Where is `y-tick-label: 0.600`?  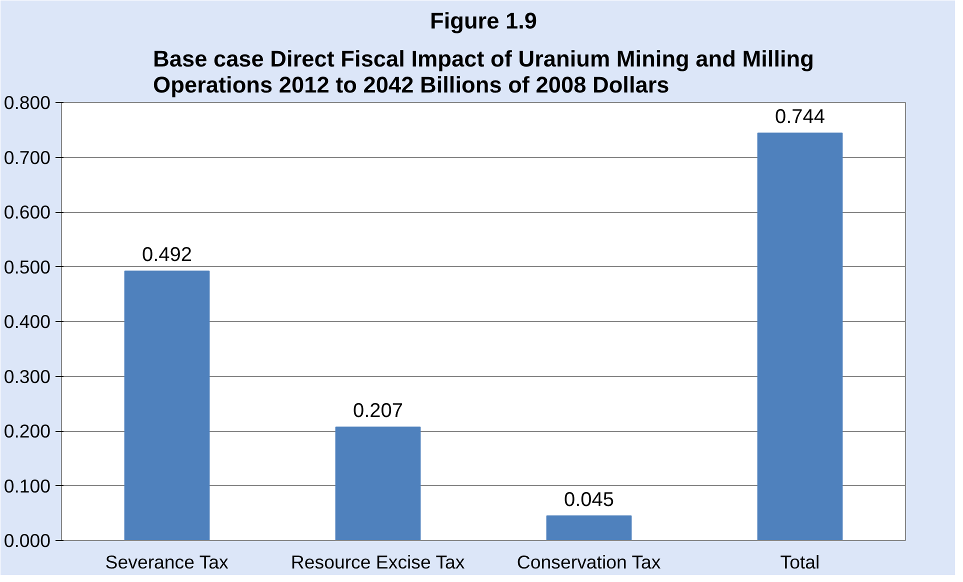
y-tick-label: 0.600 is located at coordinates (27, 212).